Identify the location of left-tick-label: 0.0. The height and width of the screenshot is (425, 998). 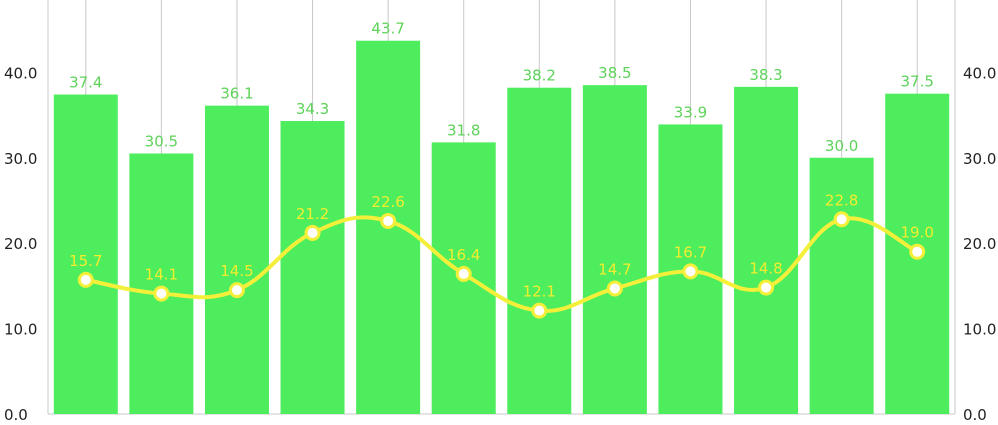
(16, 415).